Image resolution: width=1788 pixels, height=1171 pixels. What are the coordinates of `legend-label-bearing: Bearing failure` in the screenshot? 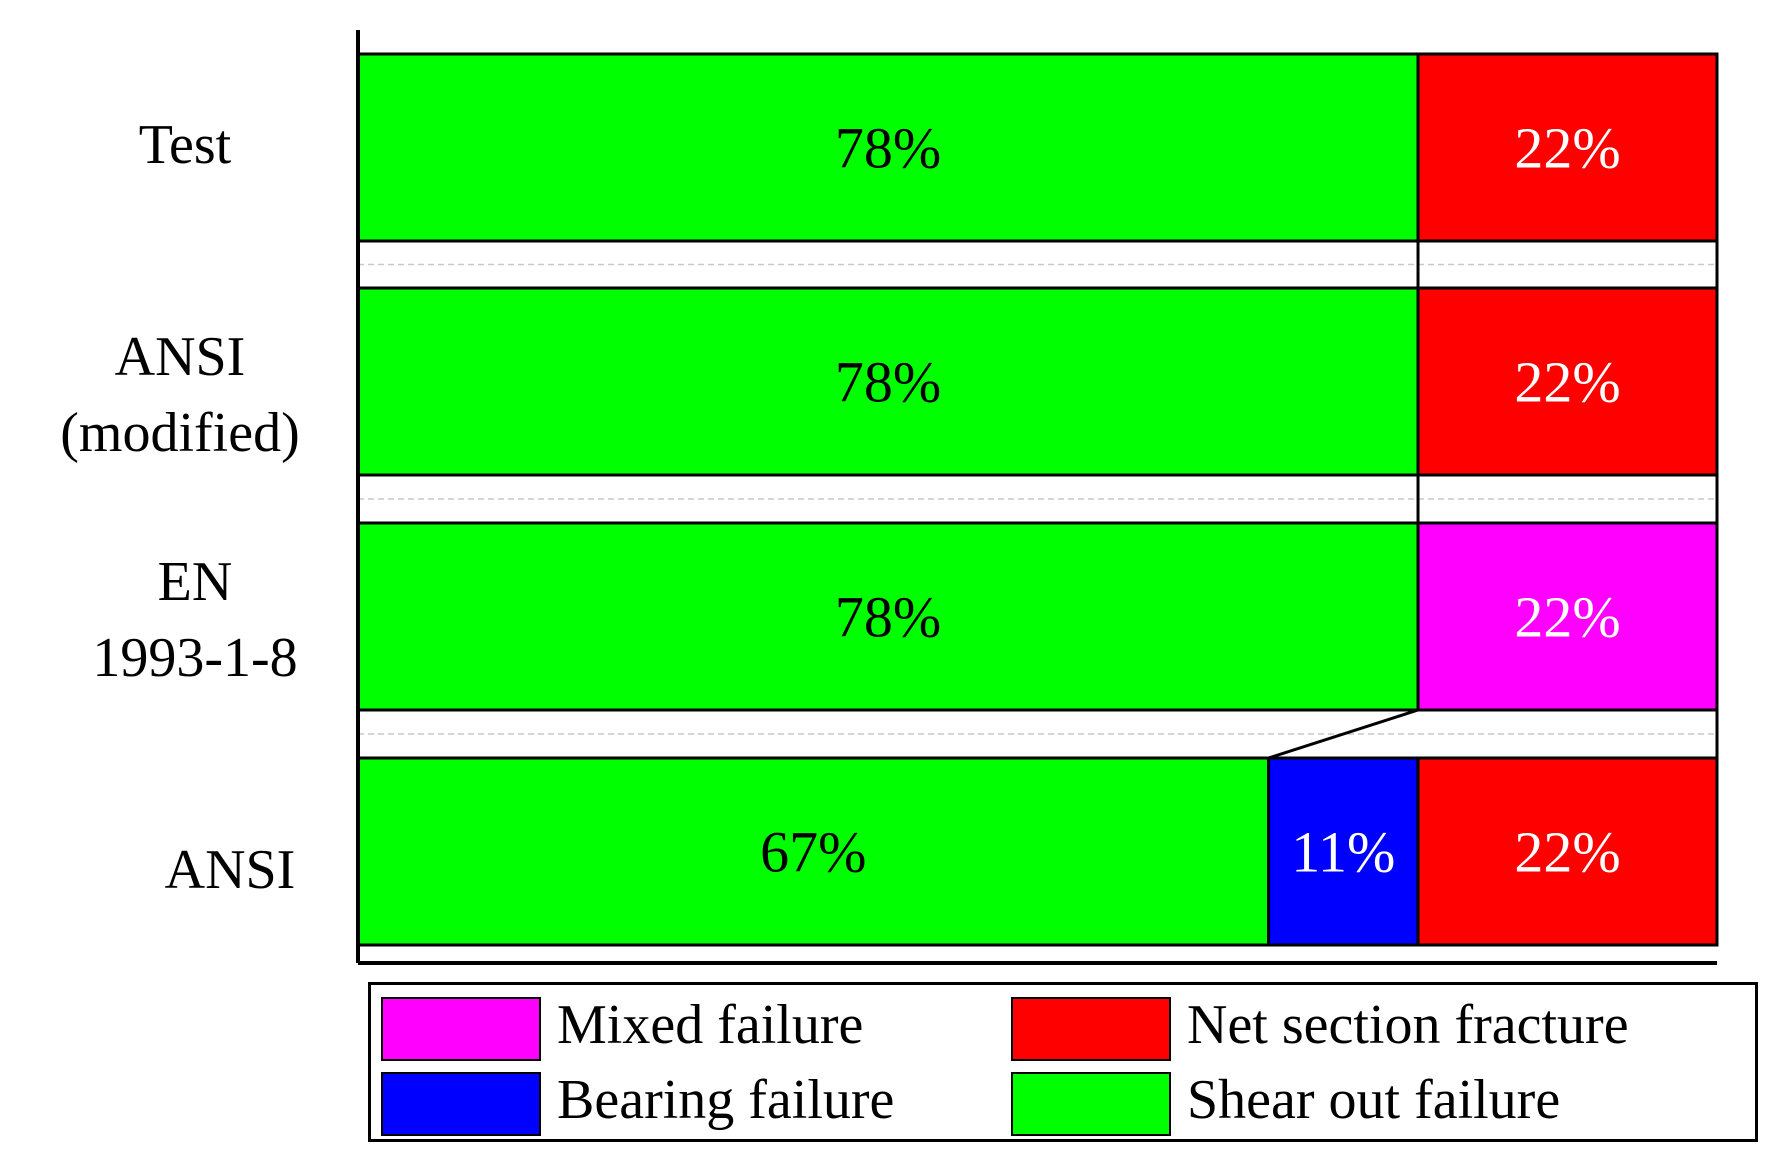 It's located at (726, 1100).